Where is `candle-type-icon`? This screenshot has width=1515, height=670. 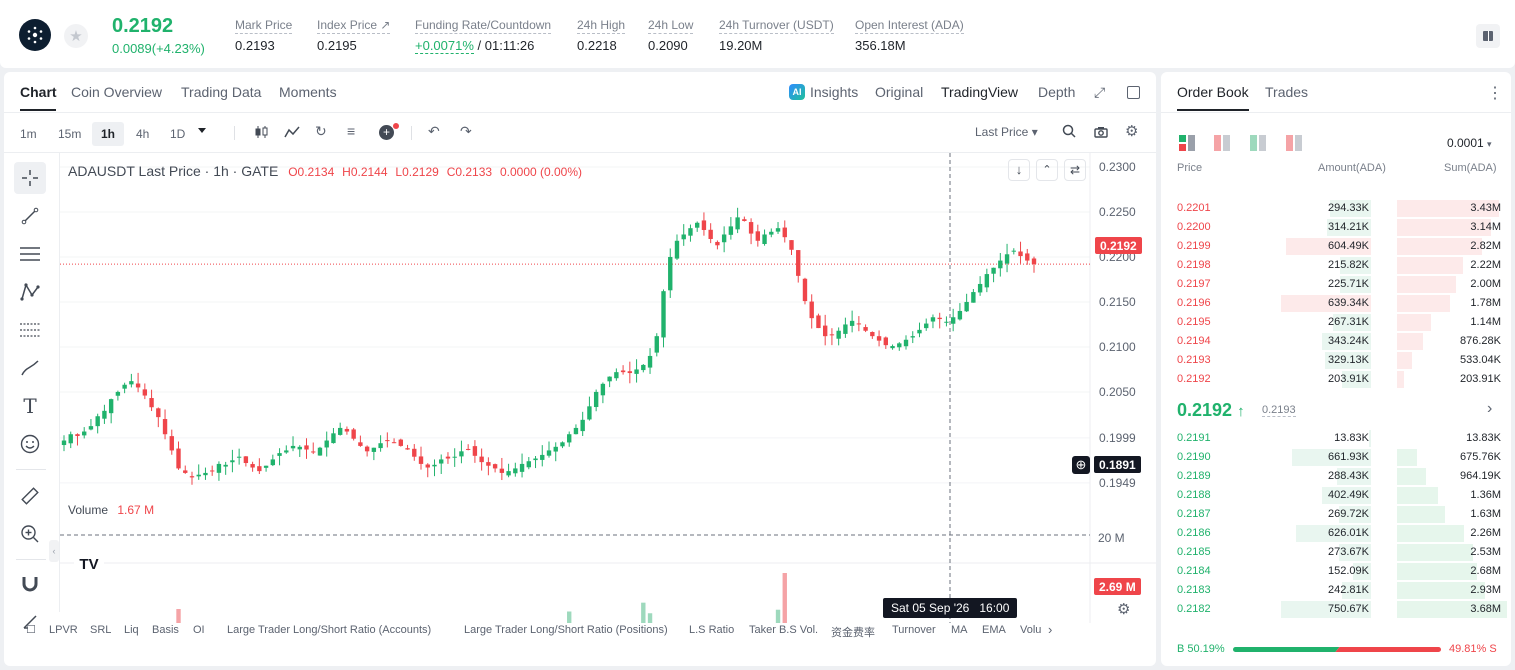 candle-type-icon is located at coordinates (262, 133).